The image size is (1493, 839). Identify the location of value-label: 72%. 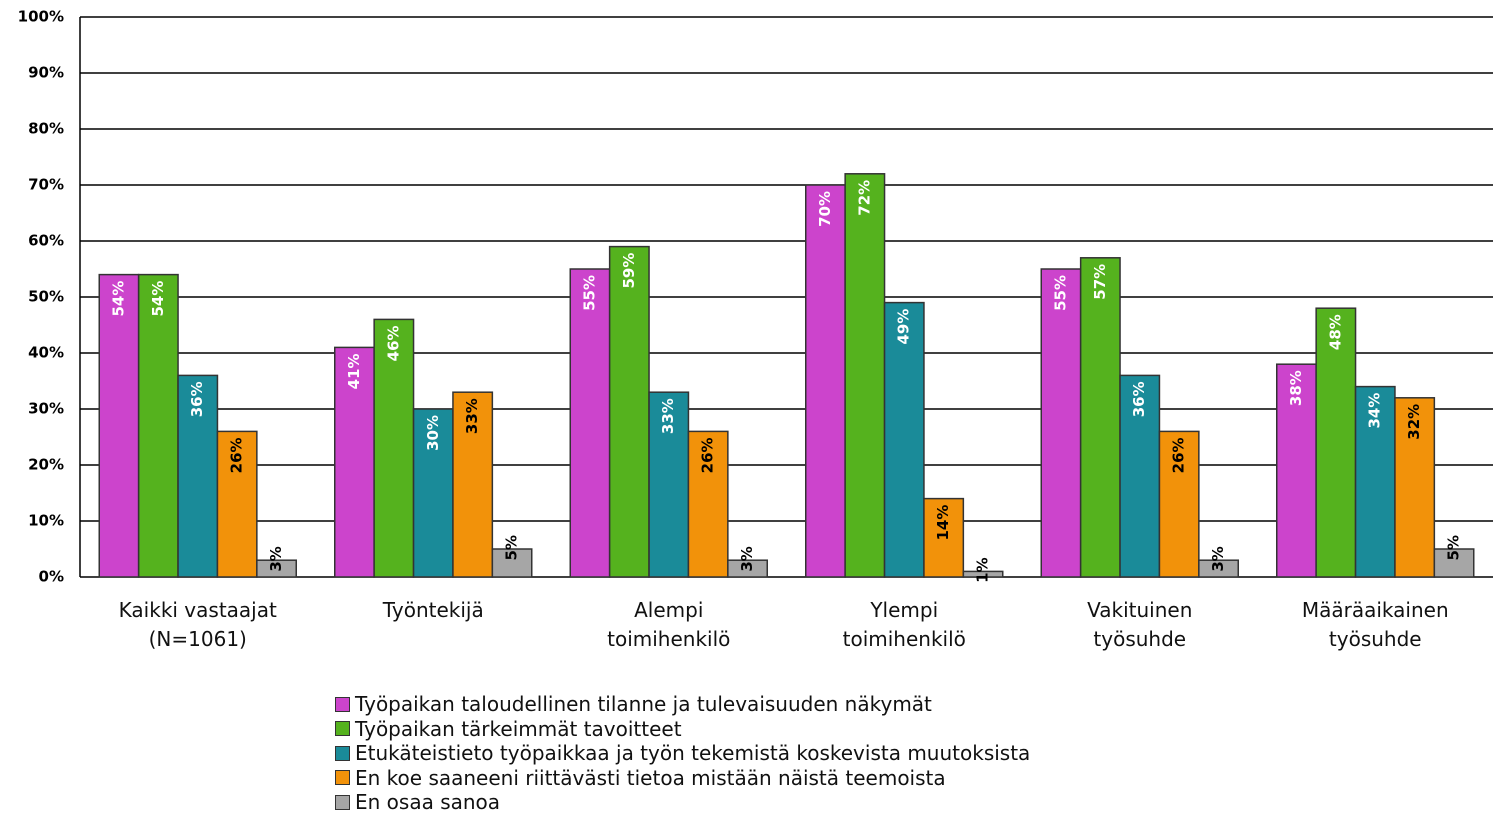
(864, 198).